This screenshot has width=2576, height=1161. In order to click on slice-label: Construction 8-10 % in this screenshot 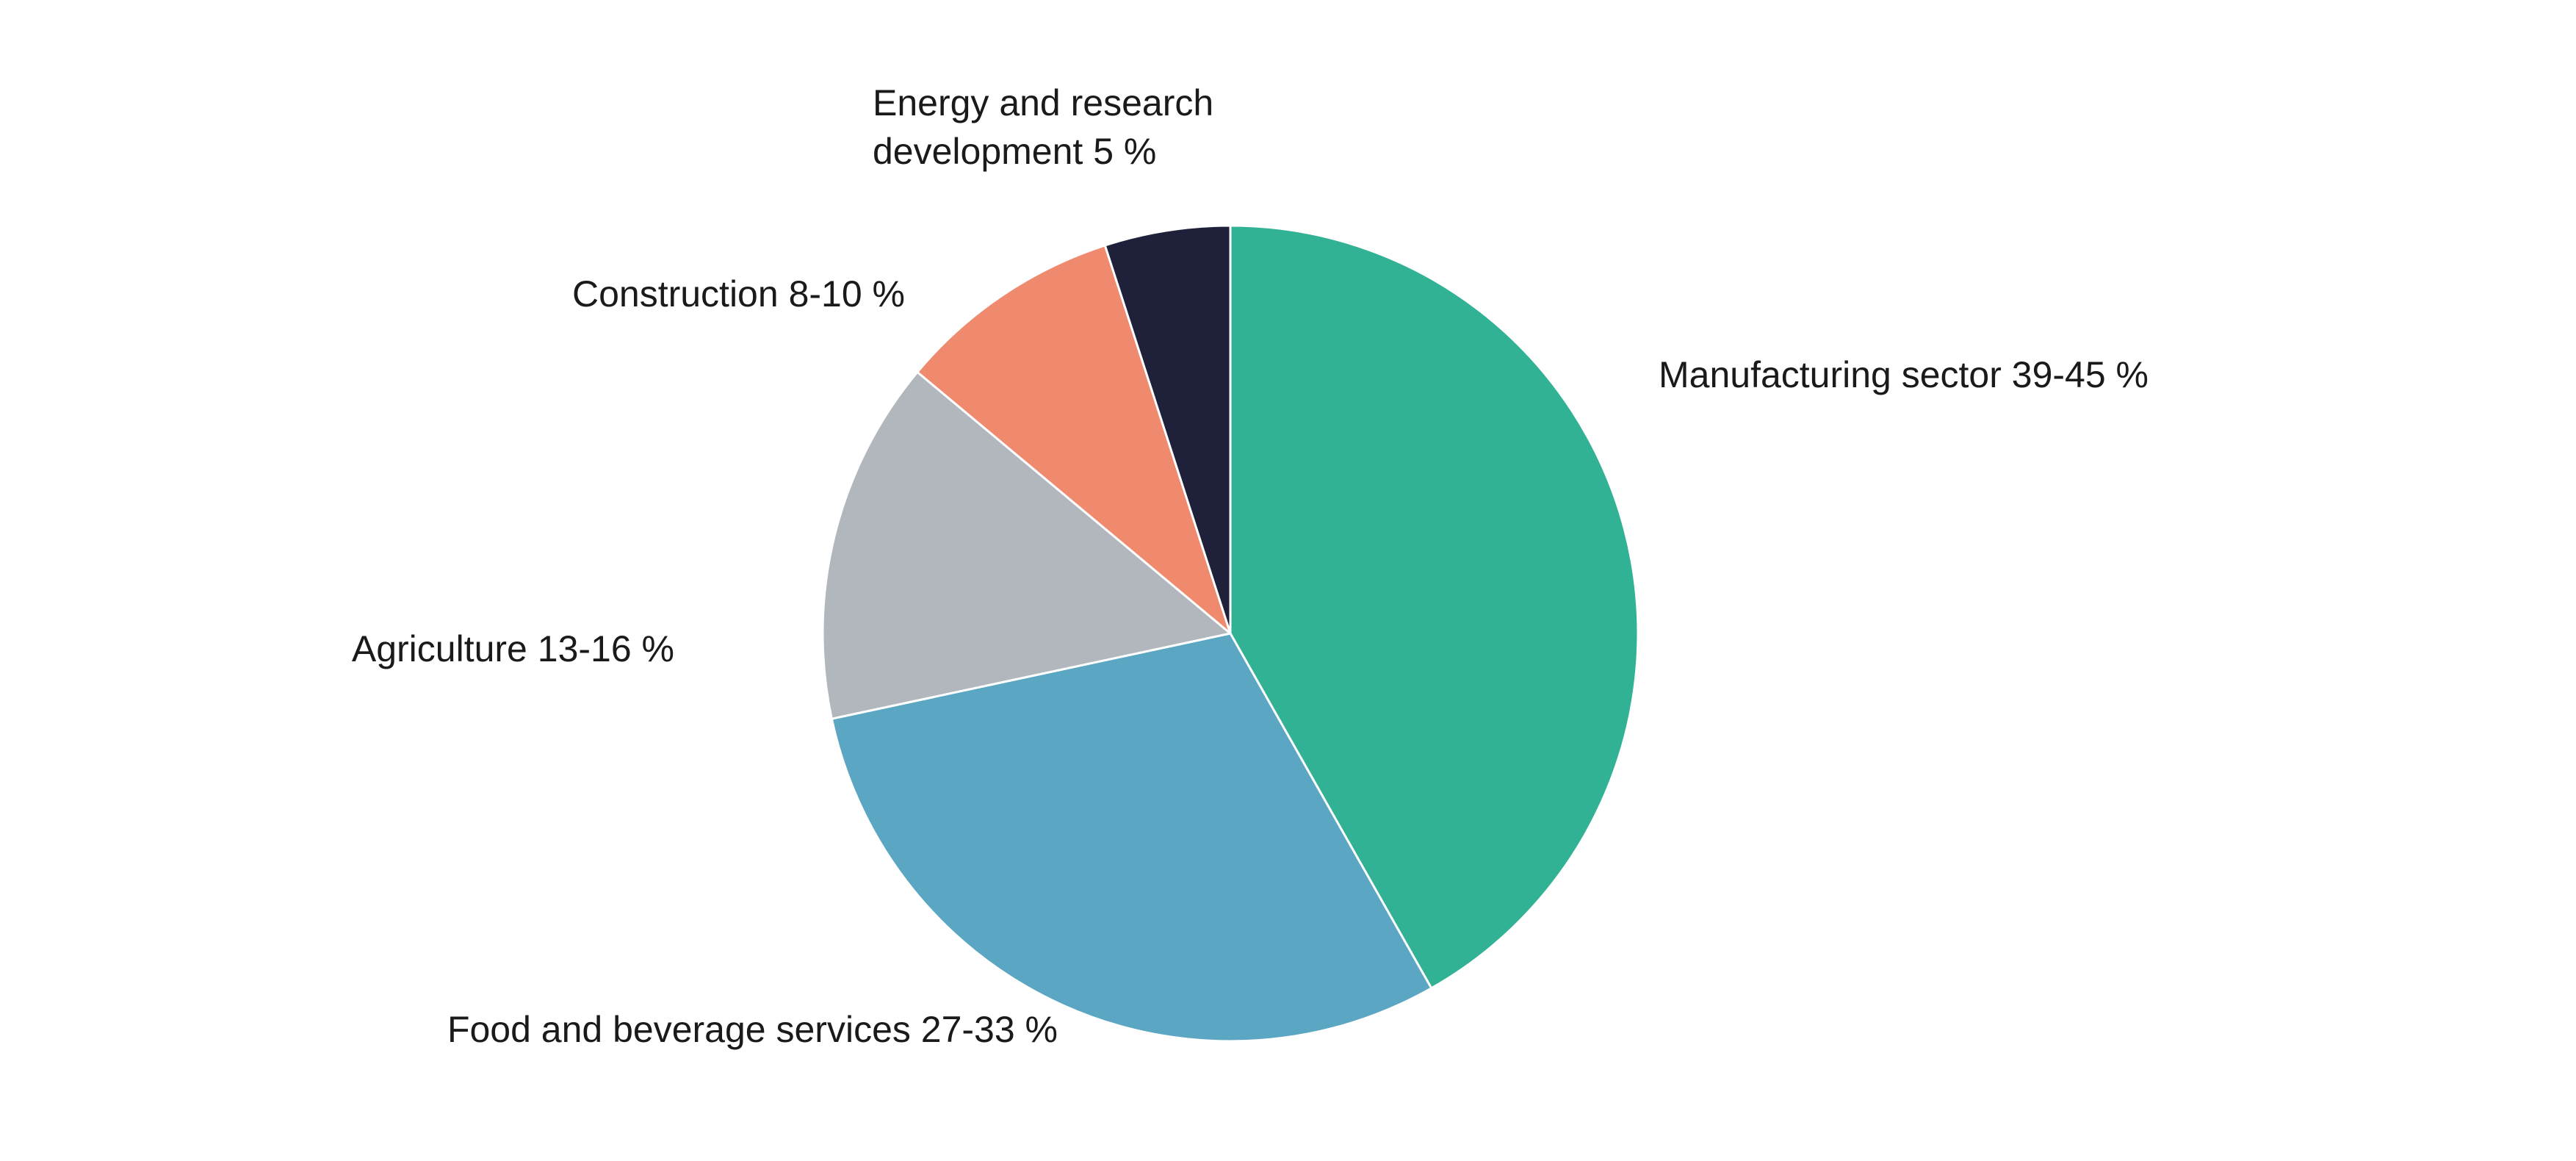, I will do `click(738, 293)`.